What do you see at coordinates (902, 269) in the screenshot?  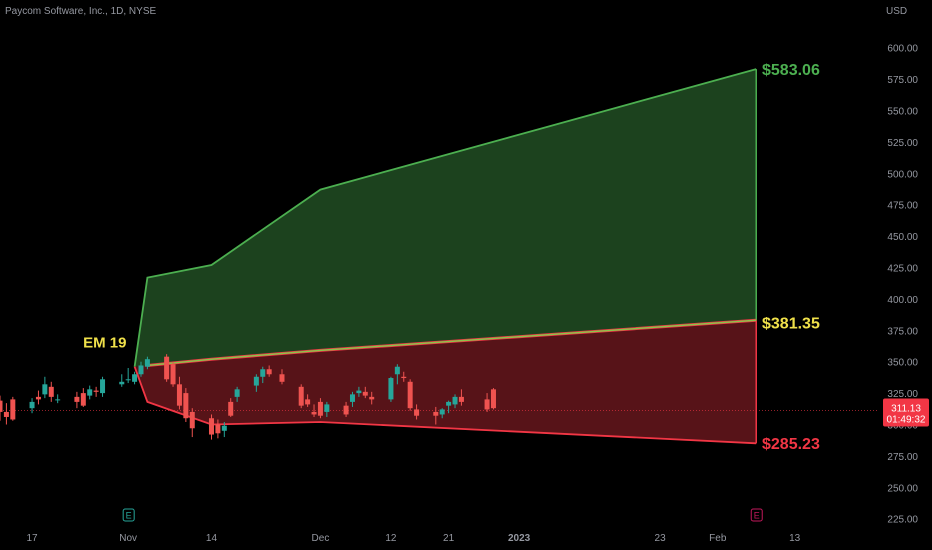 I see `y-tick-label: 425.00` at bounding box center [902, 269].